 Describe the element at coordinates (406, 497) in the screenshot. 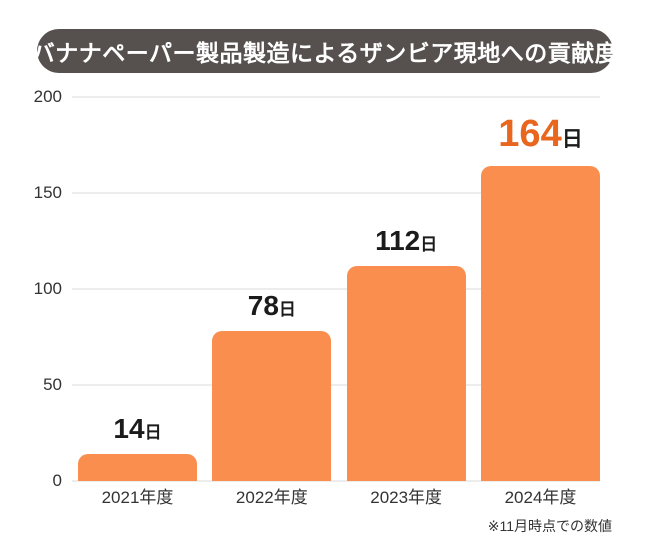

I see `x-tick-label-2023年度: 2023年度` at that location.